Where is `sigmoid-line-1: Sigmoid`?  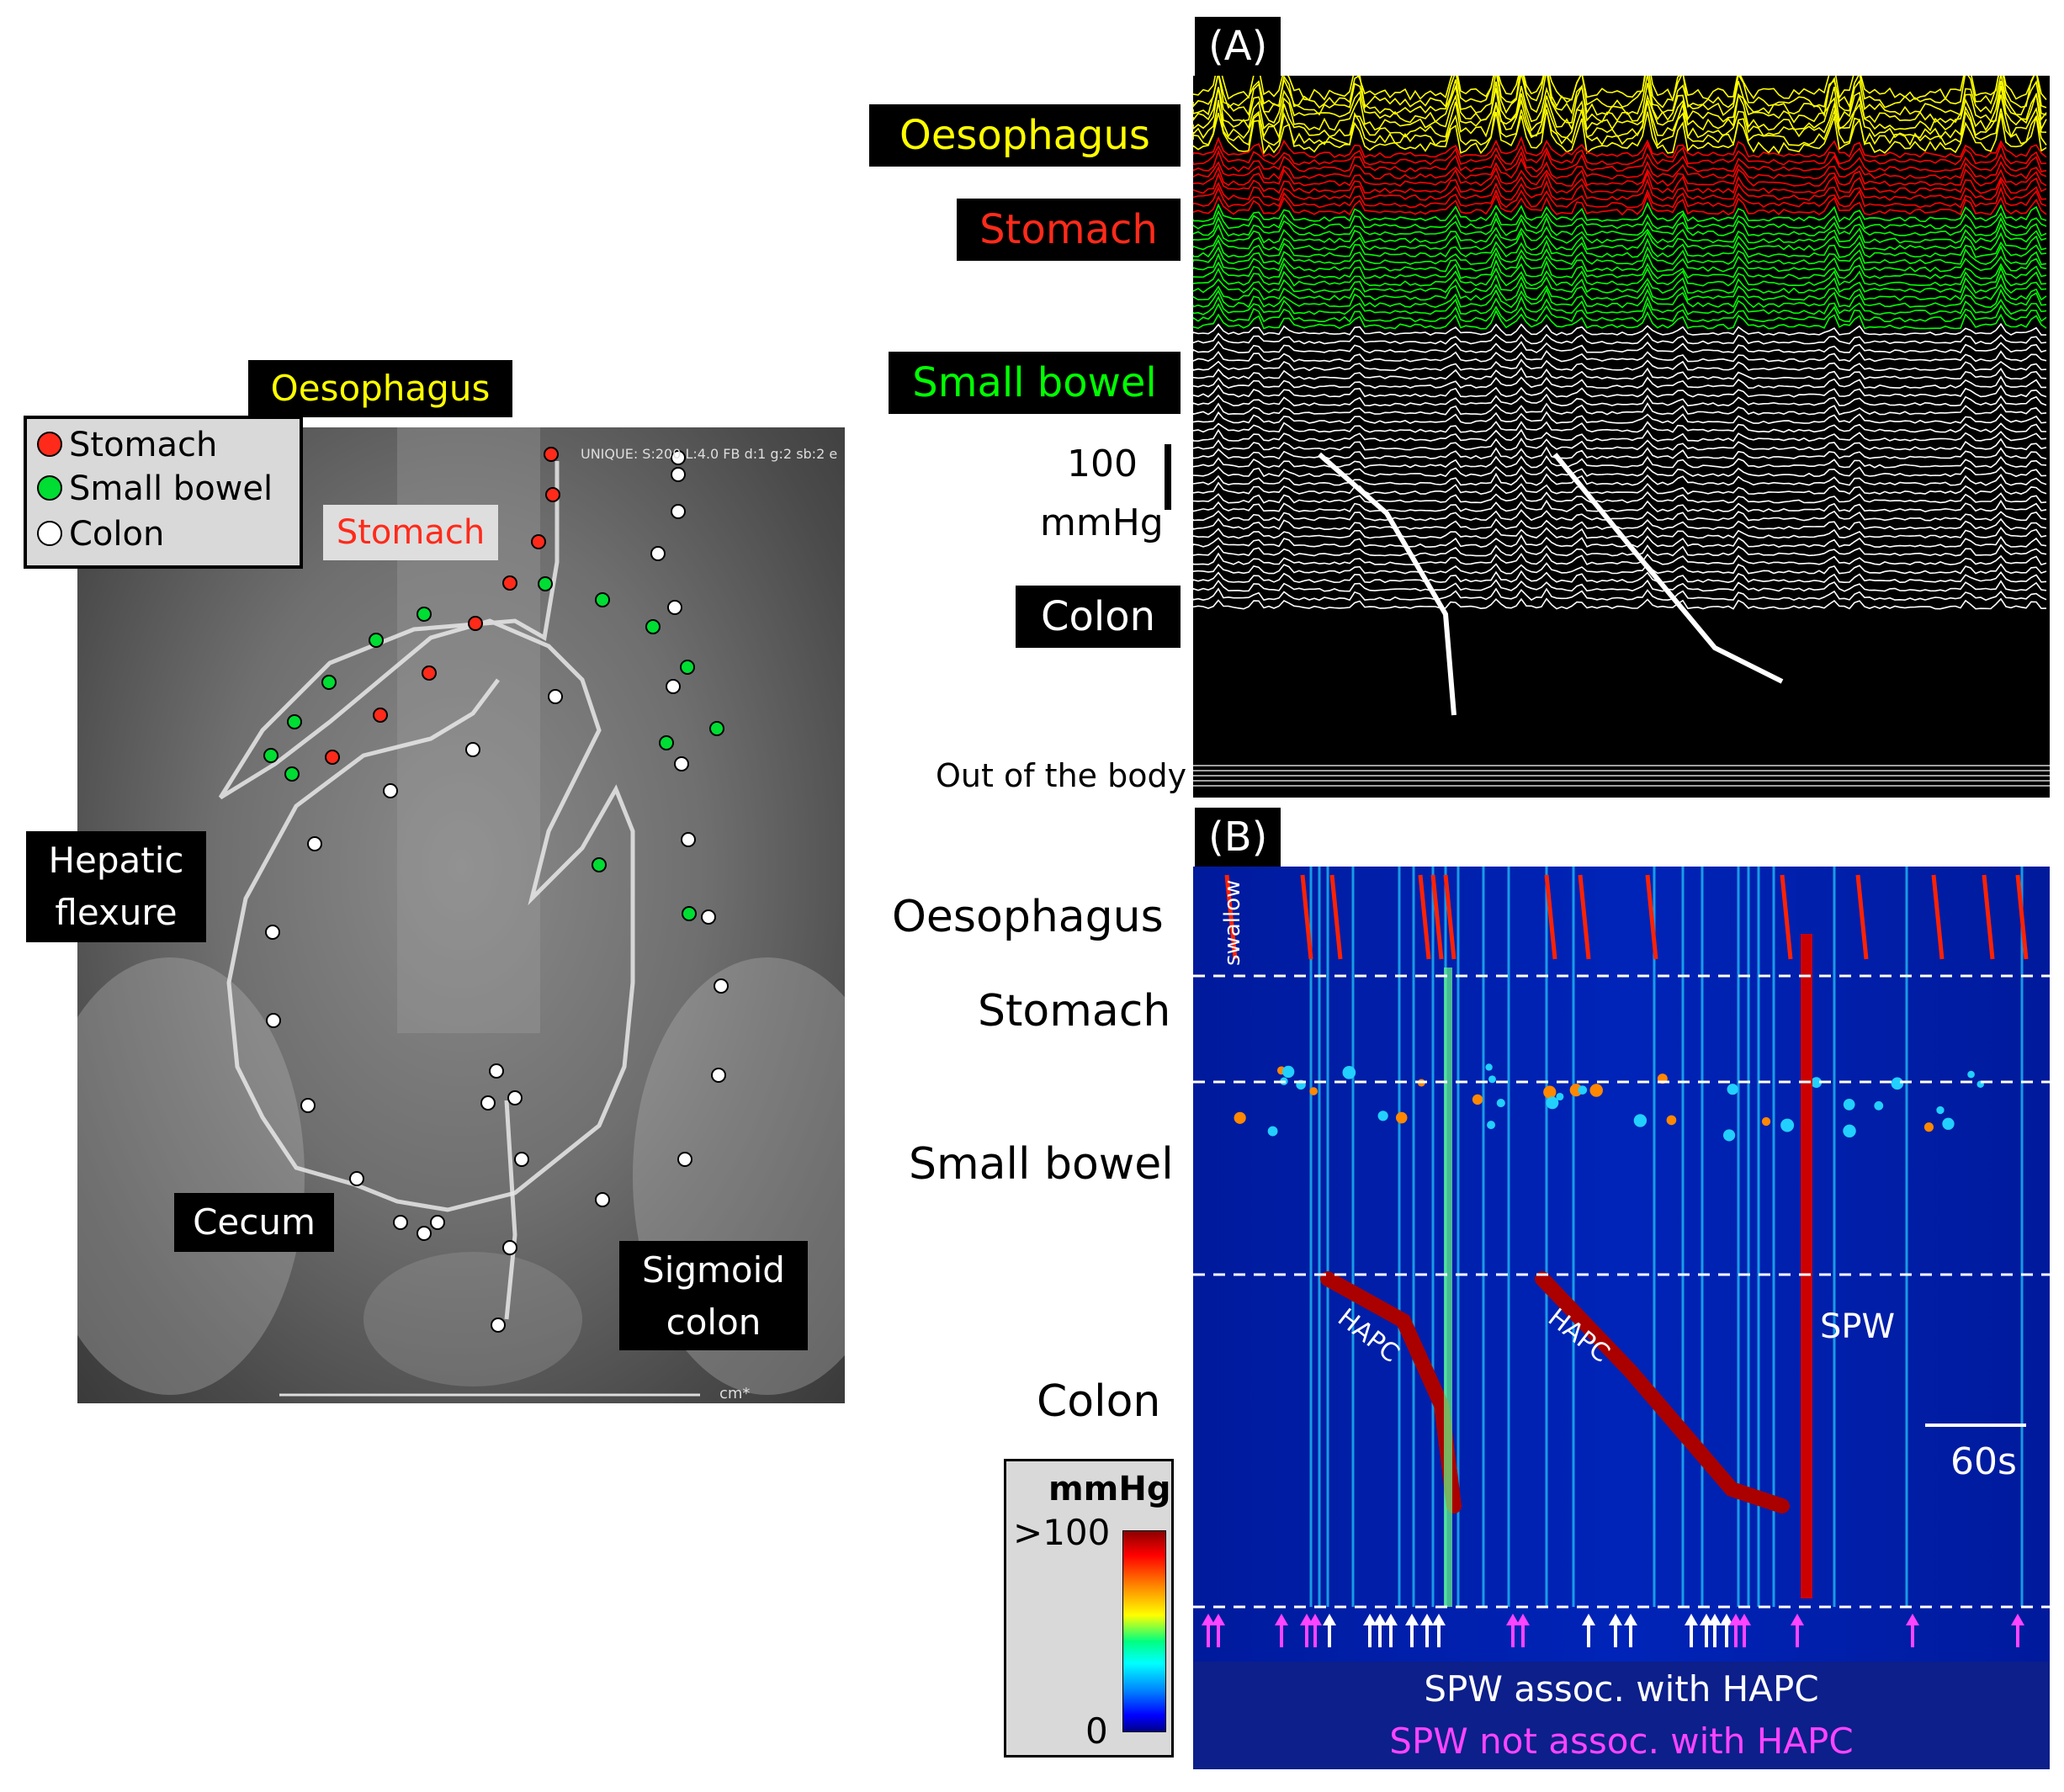
sigmoid-line-1: Sigmoid is located at coordinates (713, 1270).